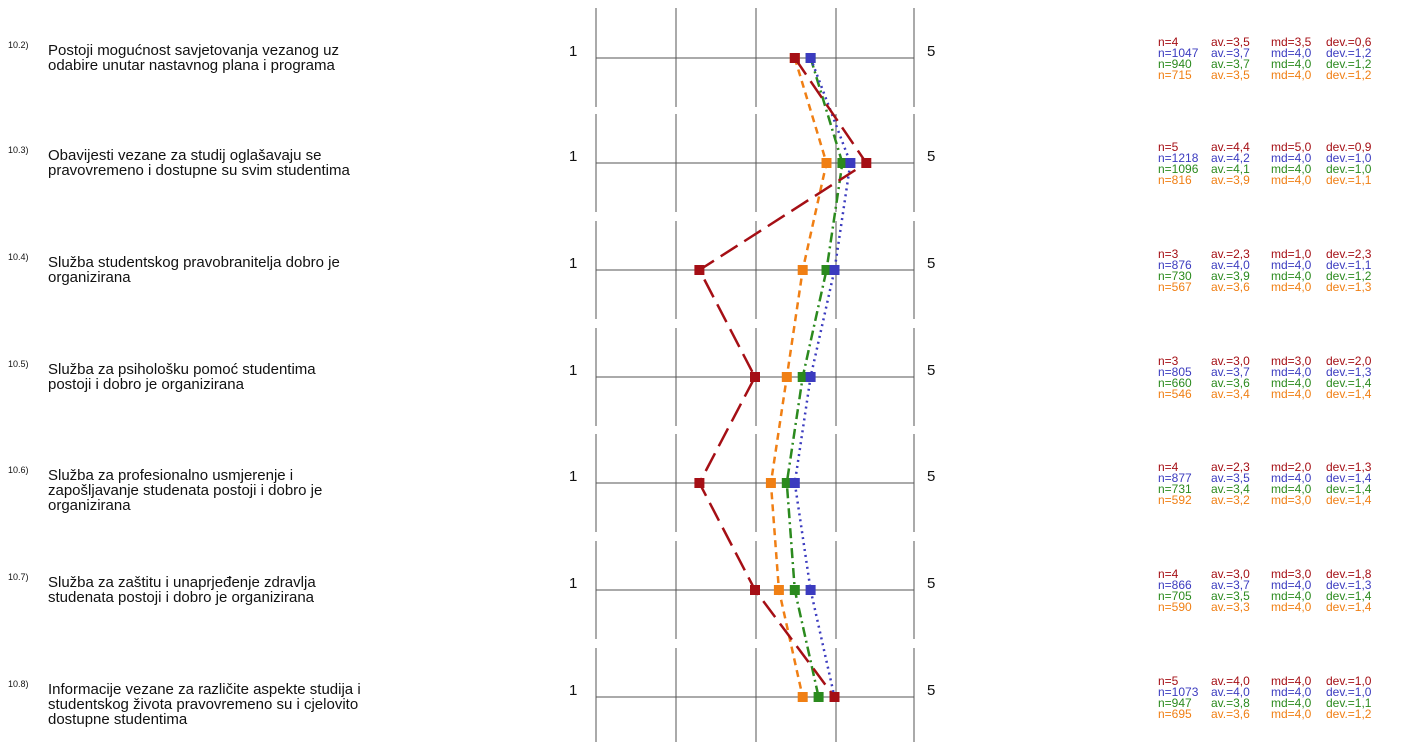  What do you see at coordinates (1349, 180) in the screenshot?
I see `stat-dev: dev.=1,1` at bounding box center [1349, 180].